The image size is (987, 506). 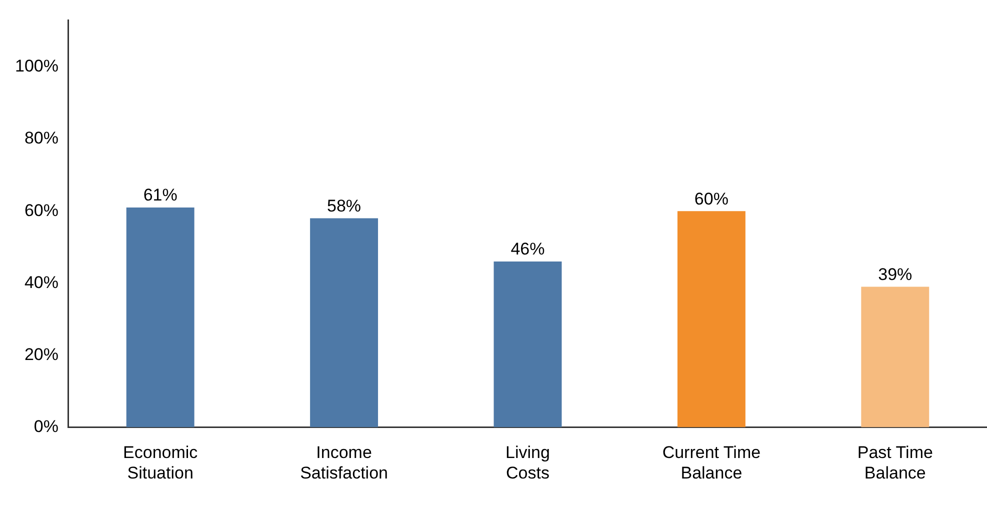 I want to click on data-label: 61%, so click(x=160, y=195).